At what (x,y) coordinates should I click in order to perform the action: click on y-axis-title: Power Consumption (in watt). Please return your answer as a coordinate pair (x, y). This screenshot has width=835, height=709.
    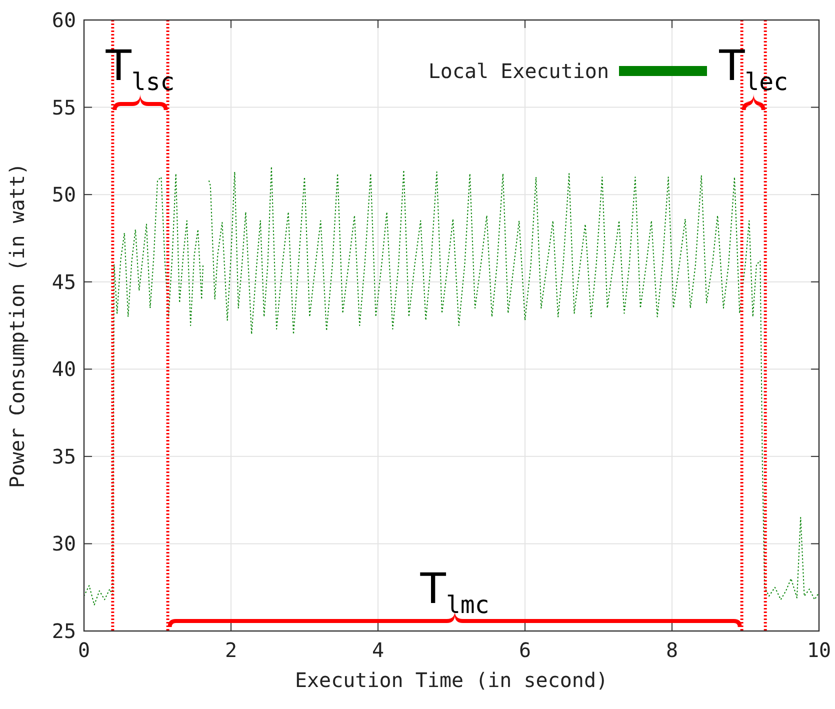
    Looking at the image, I should click on (17, 325).